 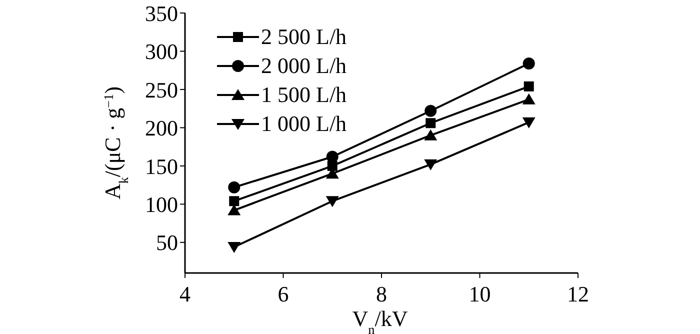 What do you see at coordinates (161, 13) in the screenshot?
I see `y-tick-label: 350` at bounding box center [161, 13].